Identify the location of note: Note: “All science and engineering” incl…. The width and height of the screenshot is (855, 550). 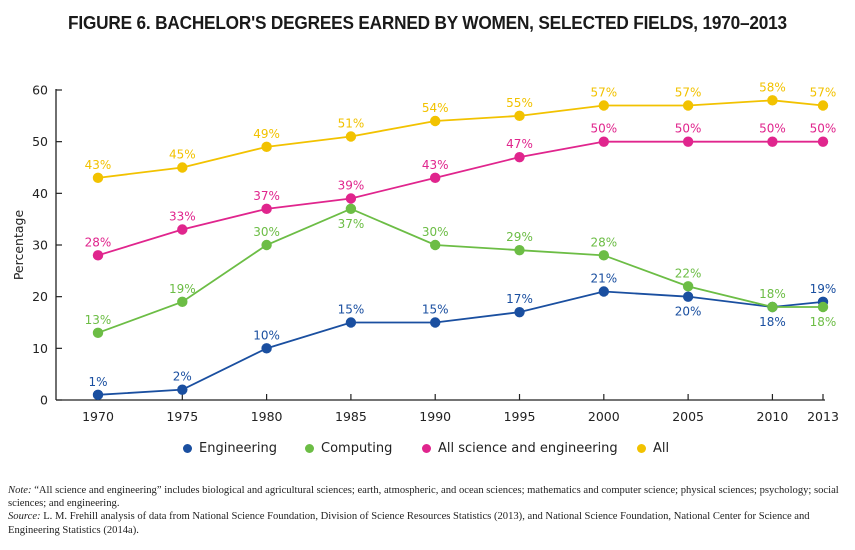
(428, 497).